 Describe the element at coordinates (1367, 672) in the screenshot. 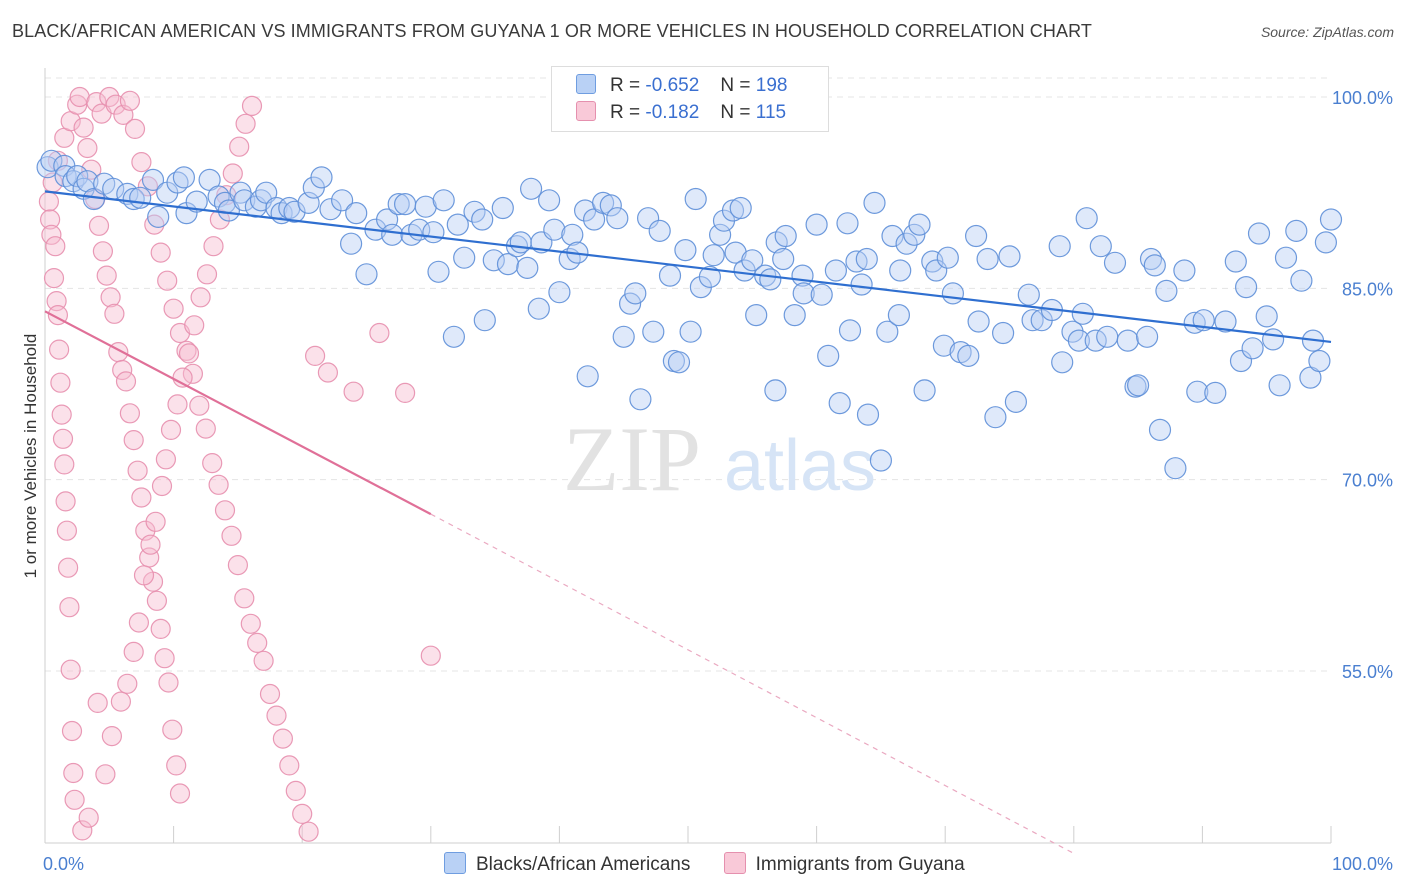

I see `y-tick-label: 55.0%` at that location.